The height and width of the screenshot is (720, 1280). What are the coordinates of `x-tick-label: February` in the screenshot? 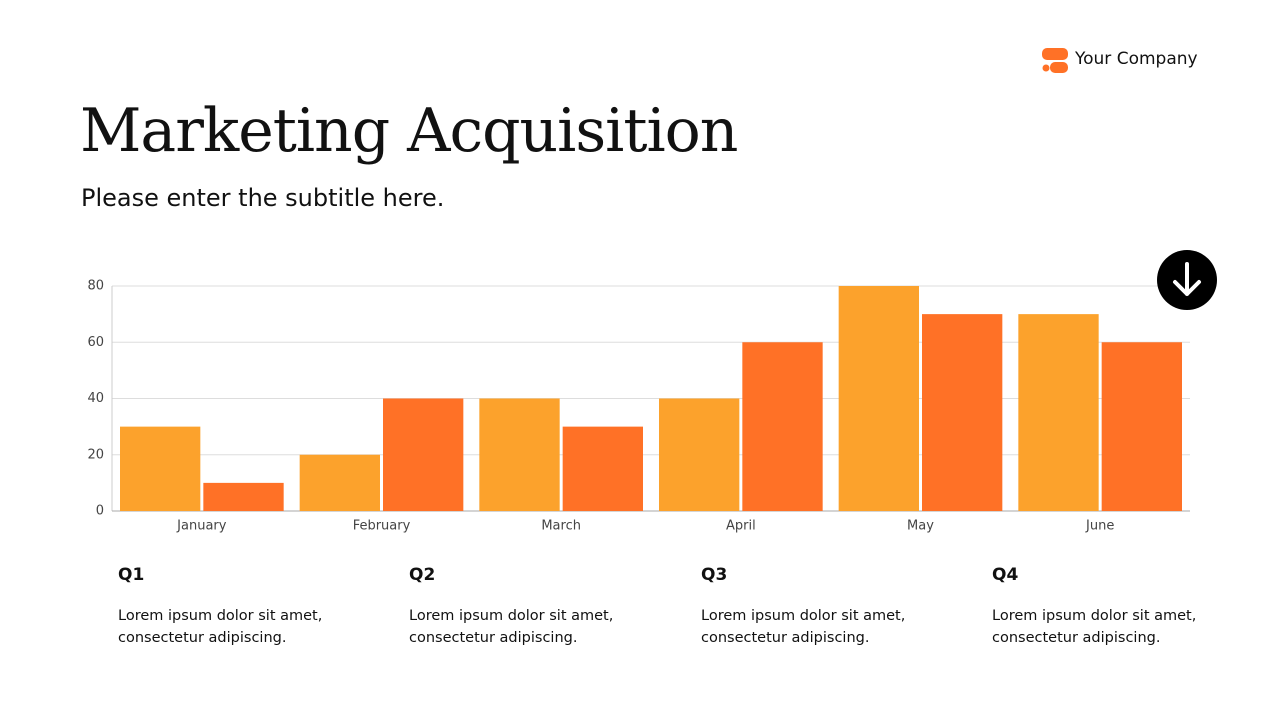 It's located at (382, 526).